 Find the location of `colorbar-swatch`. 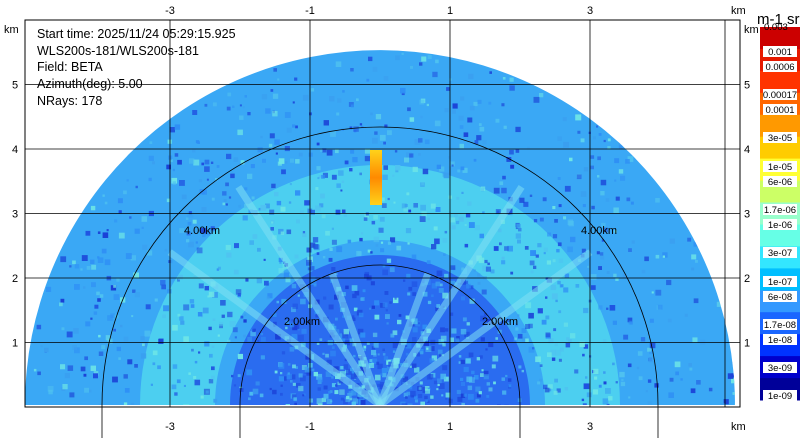

colorbar-swatch is located at coordinates (780, 235).